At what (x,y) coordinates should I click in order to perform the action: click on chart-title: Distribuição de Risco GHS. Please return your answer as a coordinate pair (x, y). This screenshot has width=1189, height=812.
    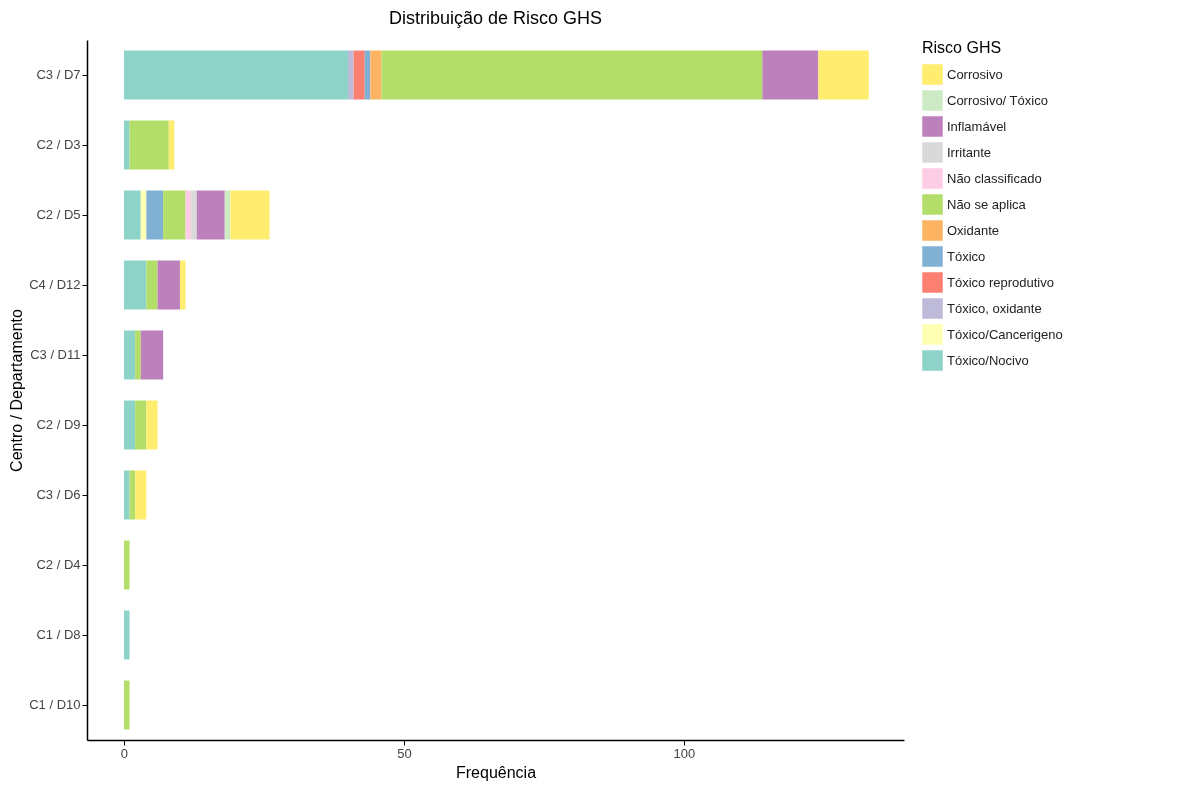
    Looking at the image, I should click on (495, 18).